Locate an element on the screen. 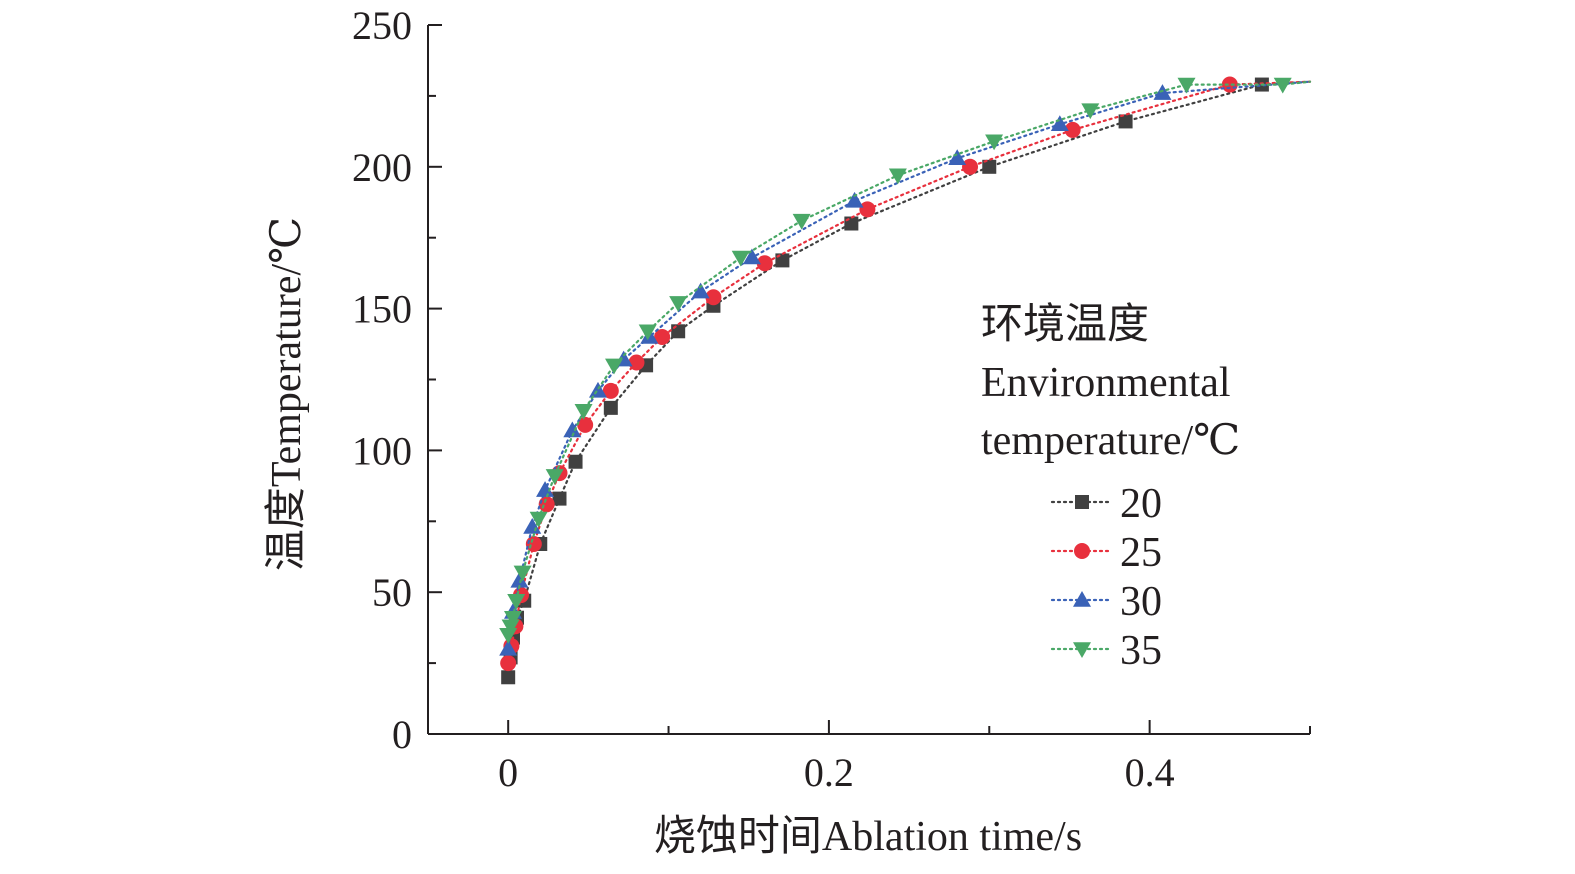 The height and width of the screenshot is (874, 1575). y-tick-label: 250 is located at coordinates (382, 25).